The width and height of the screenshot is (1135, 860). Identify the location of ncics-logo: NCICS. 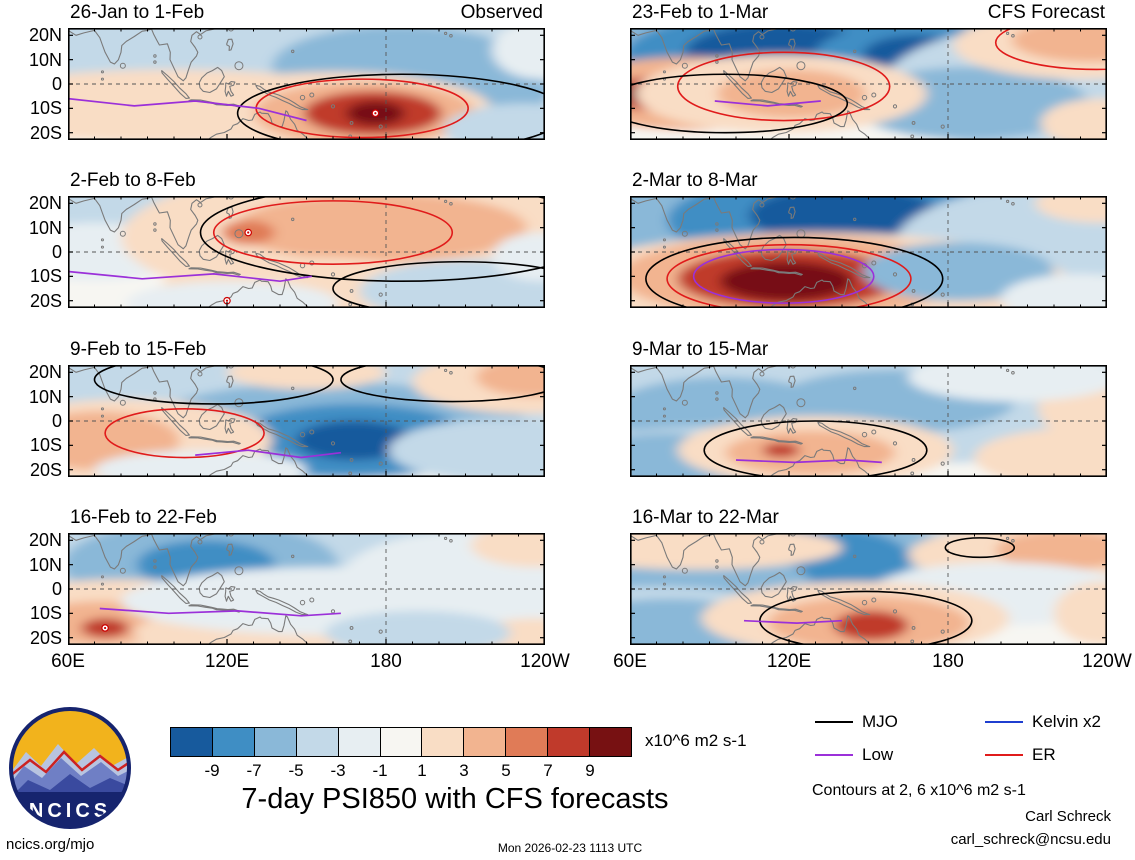
(70, 768).